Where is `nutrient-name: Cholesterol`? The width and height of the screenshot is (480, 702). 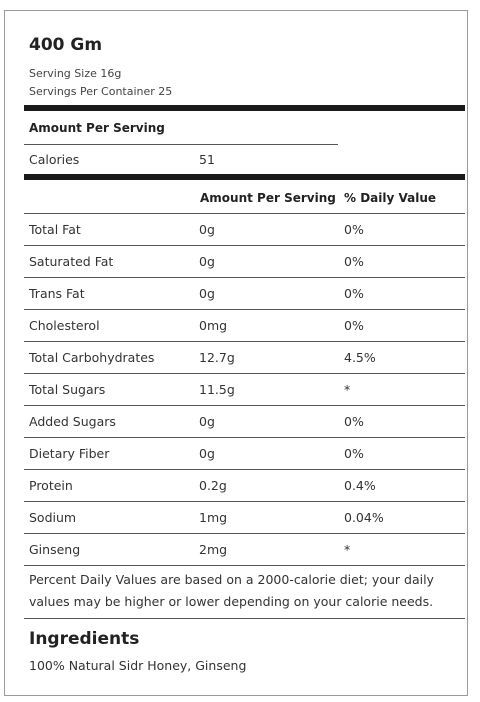
nutrient-name: Cholesterol is located at coordinates (64, 325).